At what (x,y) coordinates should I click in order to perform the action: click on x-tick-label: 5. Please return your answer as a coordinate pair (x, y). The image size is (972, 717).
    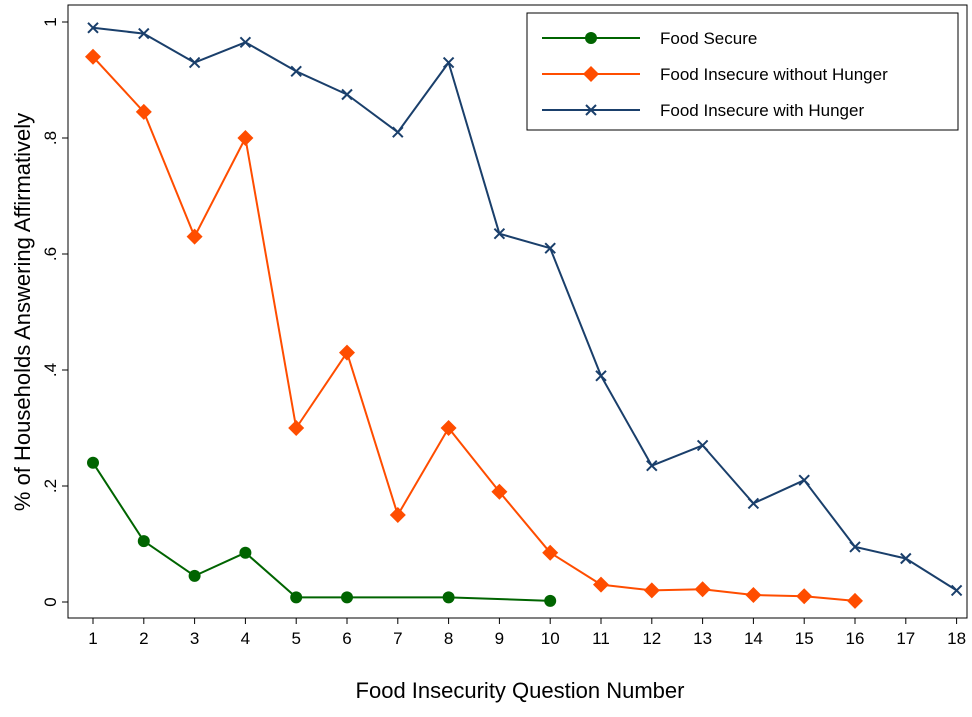
    Looking at the image, I should click on (295, 638).